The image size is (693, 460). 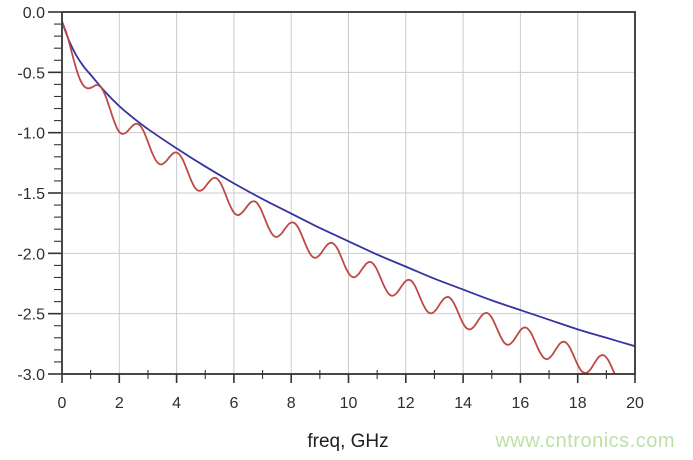 What do you see at coordinates (119, 403) in the screenshot?
I see `x-tick-label: 2` at bounding box center [119, 403].